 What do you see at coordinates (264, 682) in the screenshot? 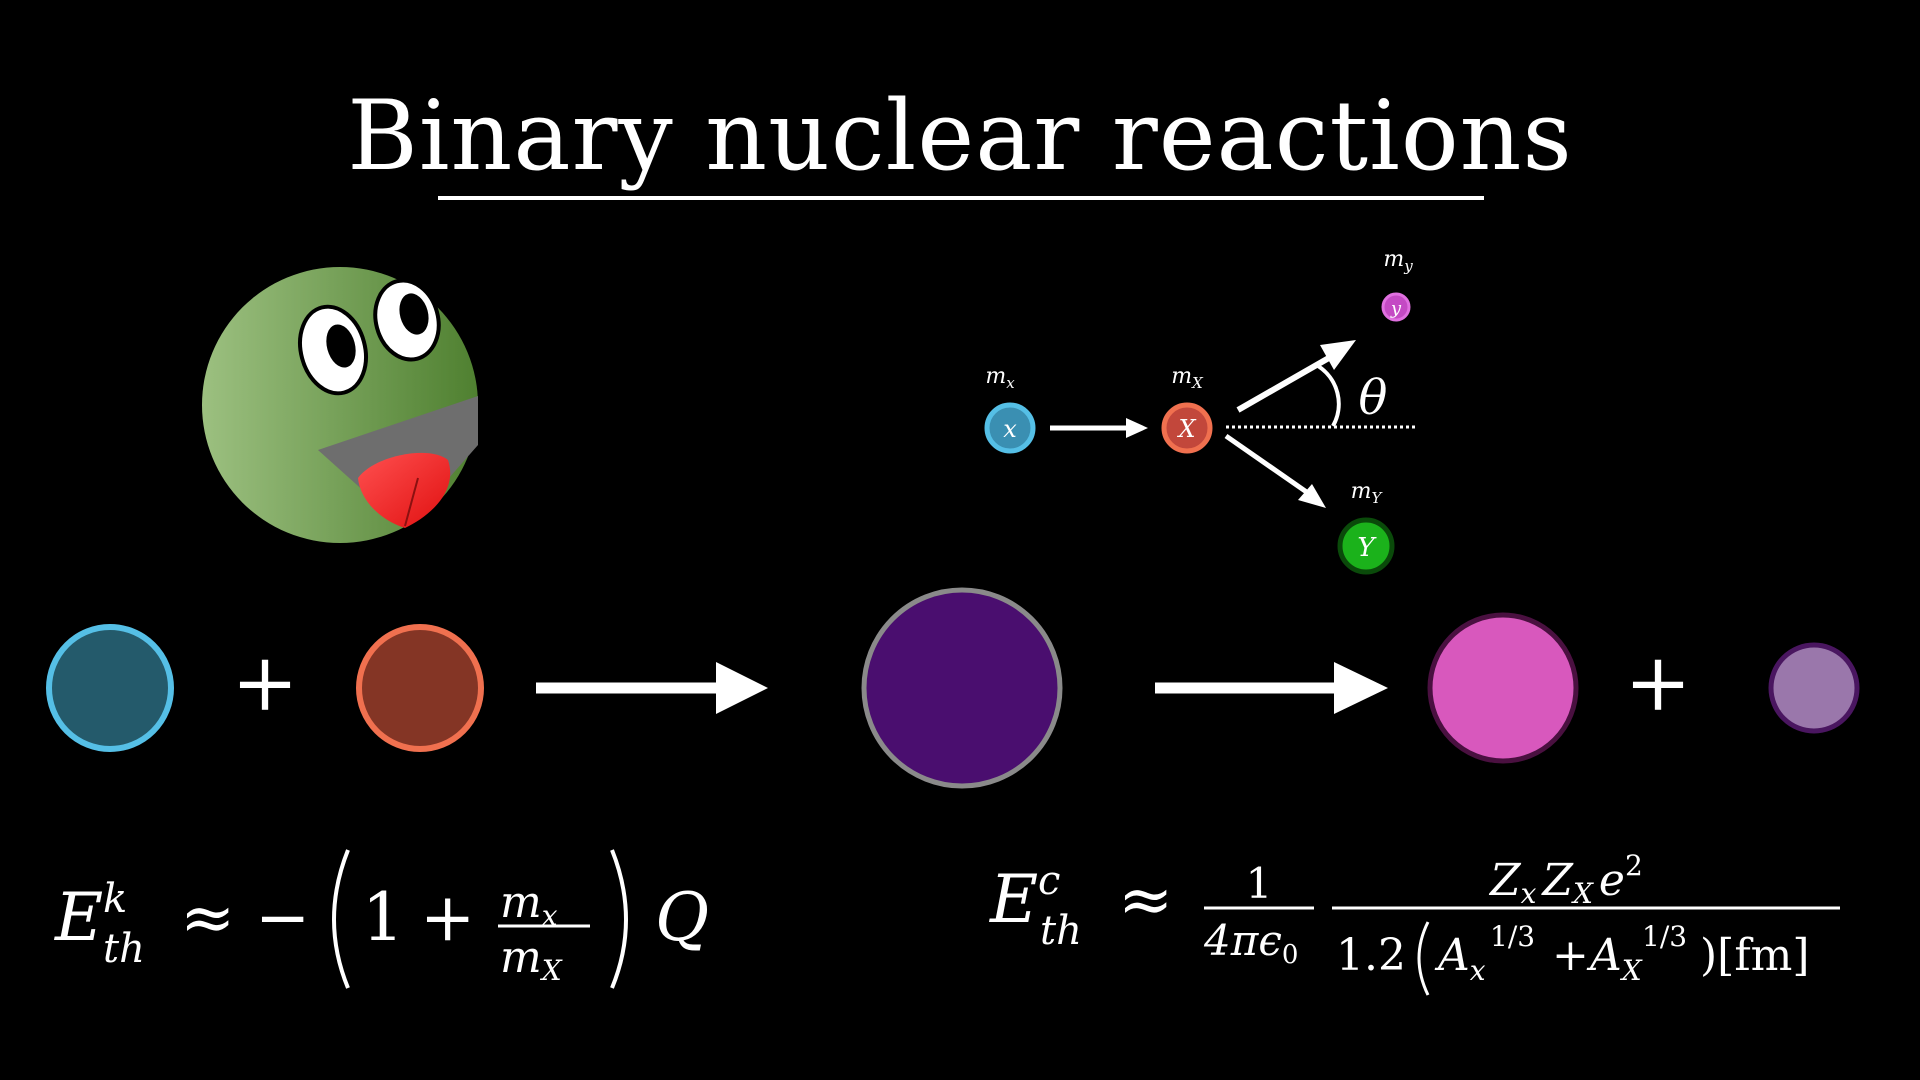
I see `plus-sign-1: +` at bounding box center [264, 682].